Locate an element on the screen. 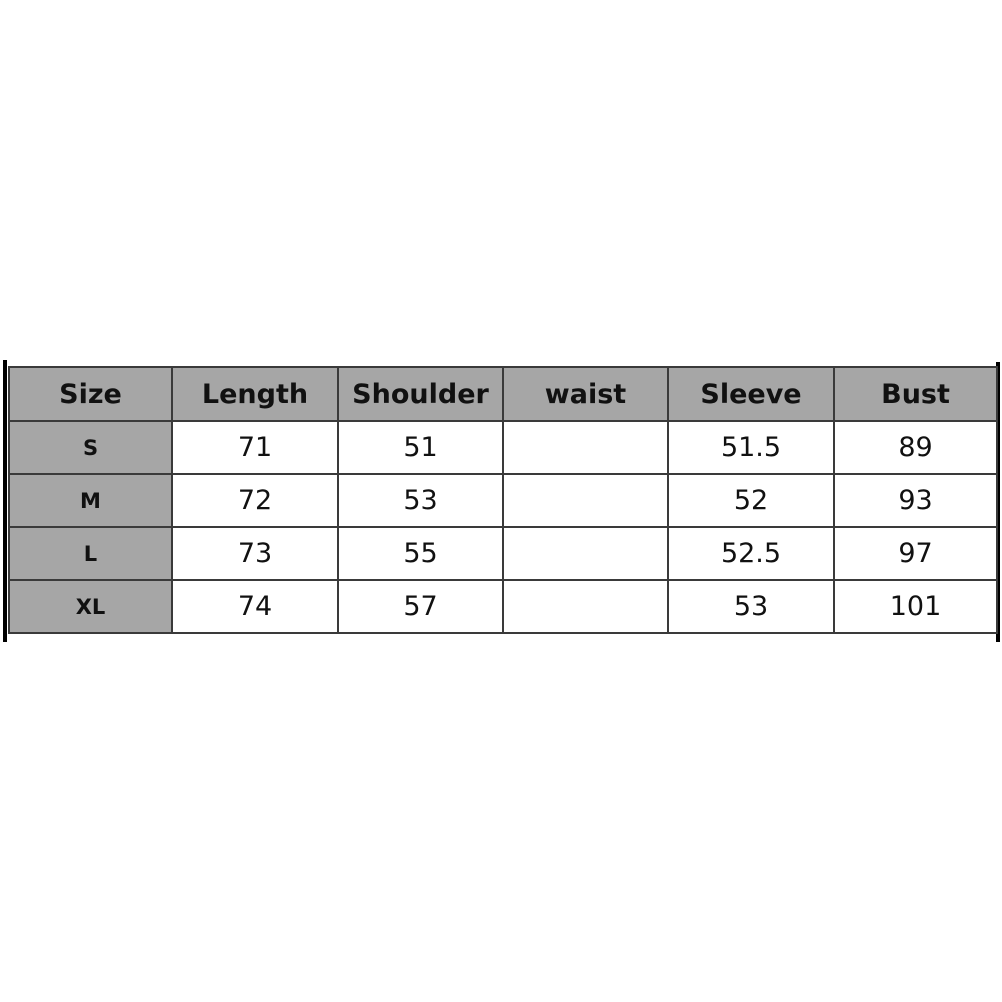  header-bust: Bust is located at coordinates (915, 394).